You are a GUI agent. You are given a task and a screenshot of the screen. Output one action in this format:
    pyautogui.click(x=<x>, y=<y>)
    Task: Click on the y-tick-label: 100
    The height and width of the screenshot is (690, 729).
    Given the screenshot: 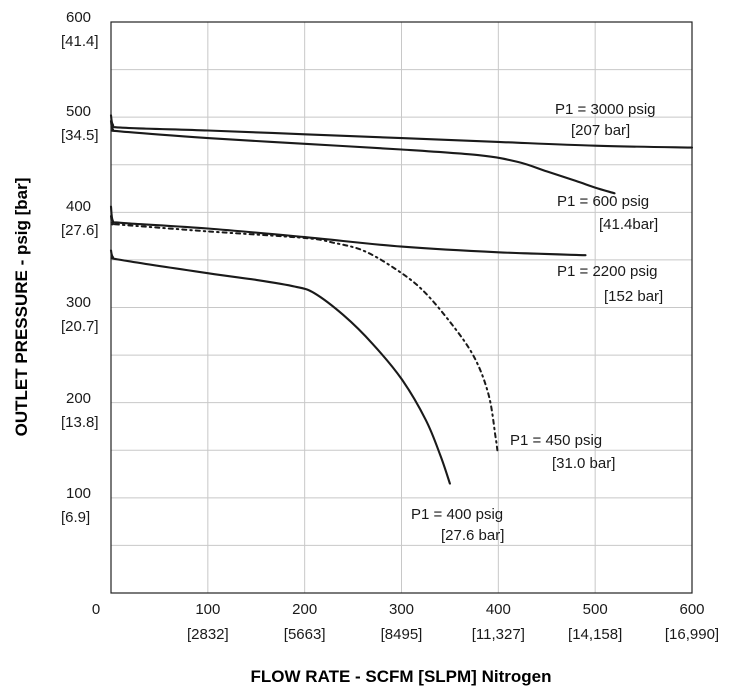 What is the action you would take?
    pyautogui.click(x=78, y=493)
    